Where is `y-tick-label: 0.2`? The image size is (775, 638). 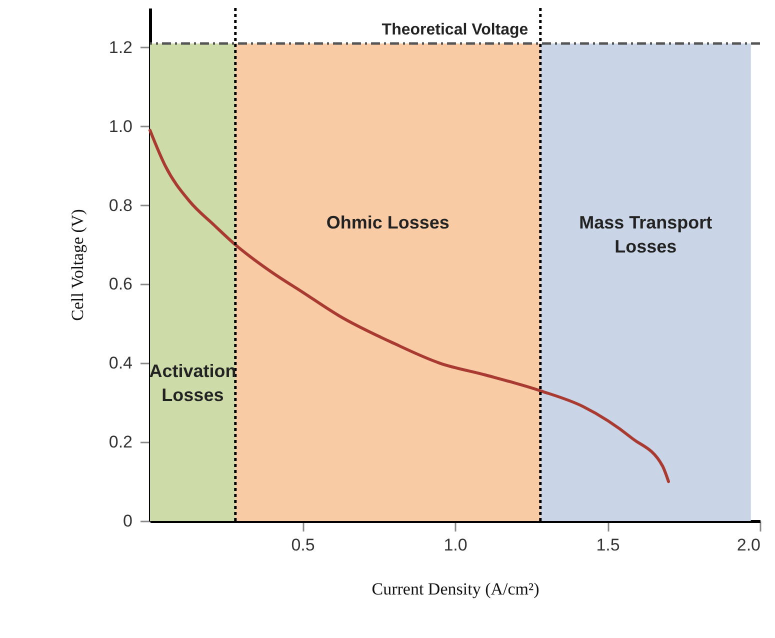
y-tick-label: 0.2 is located at coordinates (120, 442).